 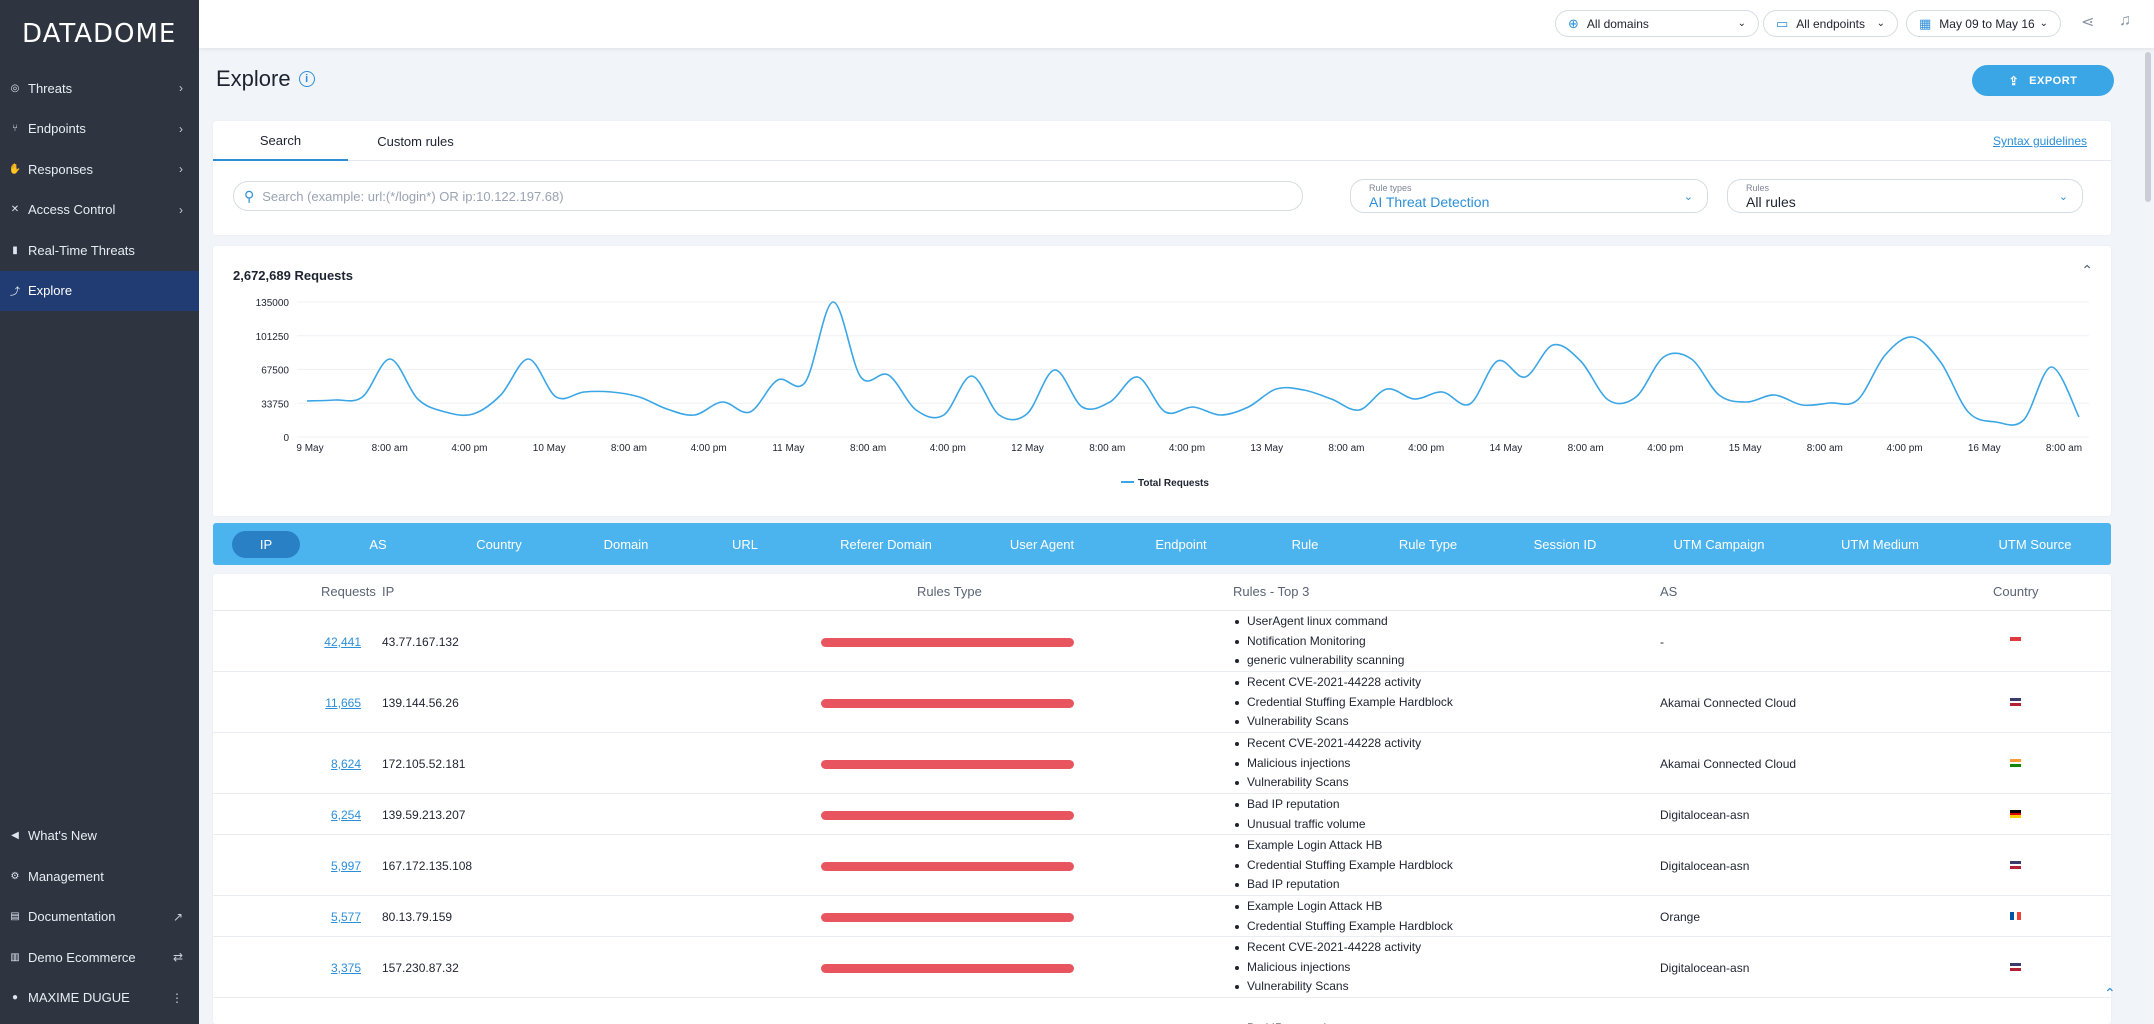 I want to click on chevron-down-icon: ⌄, so click(x=2063, y=197).